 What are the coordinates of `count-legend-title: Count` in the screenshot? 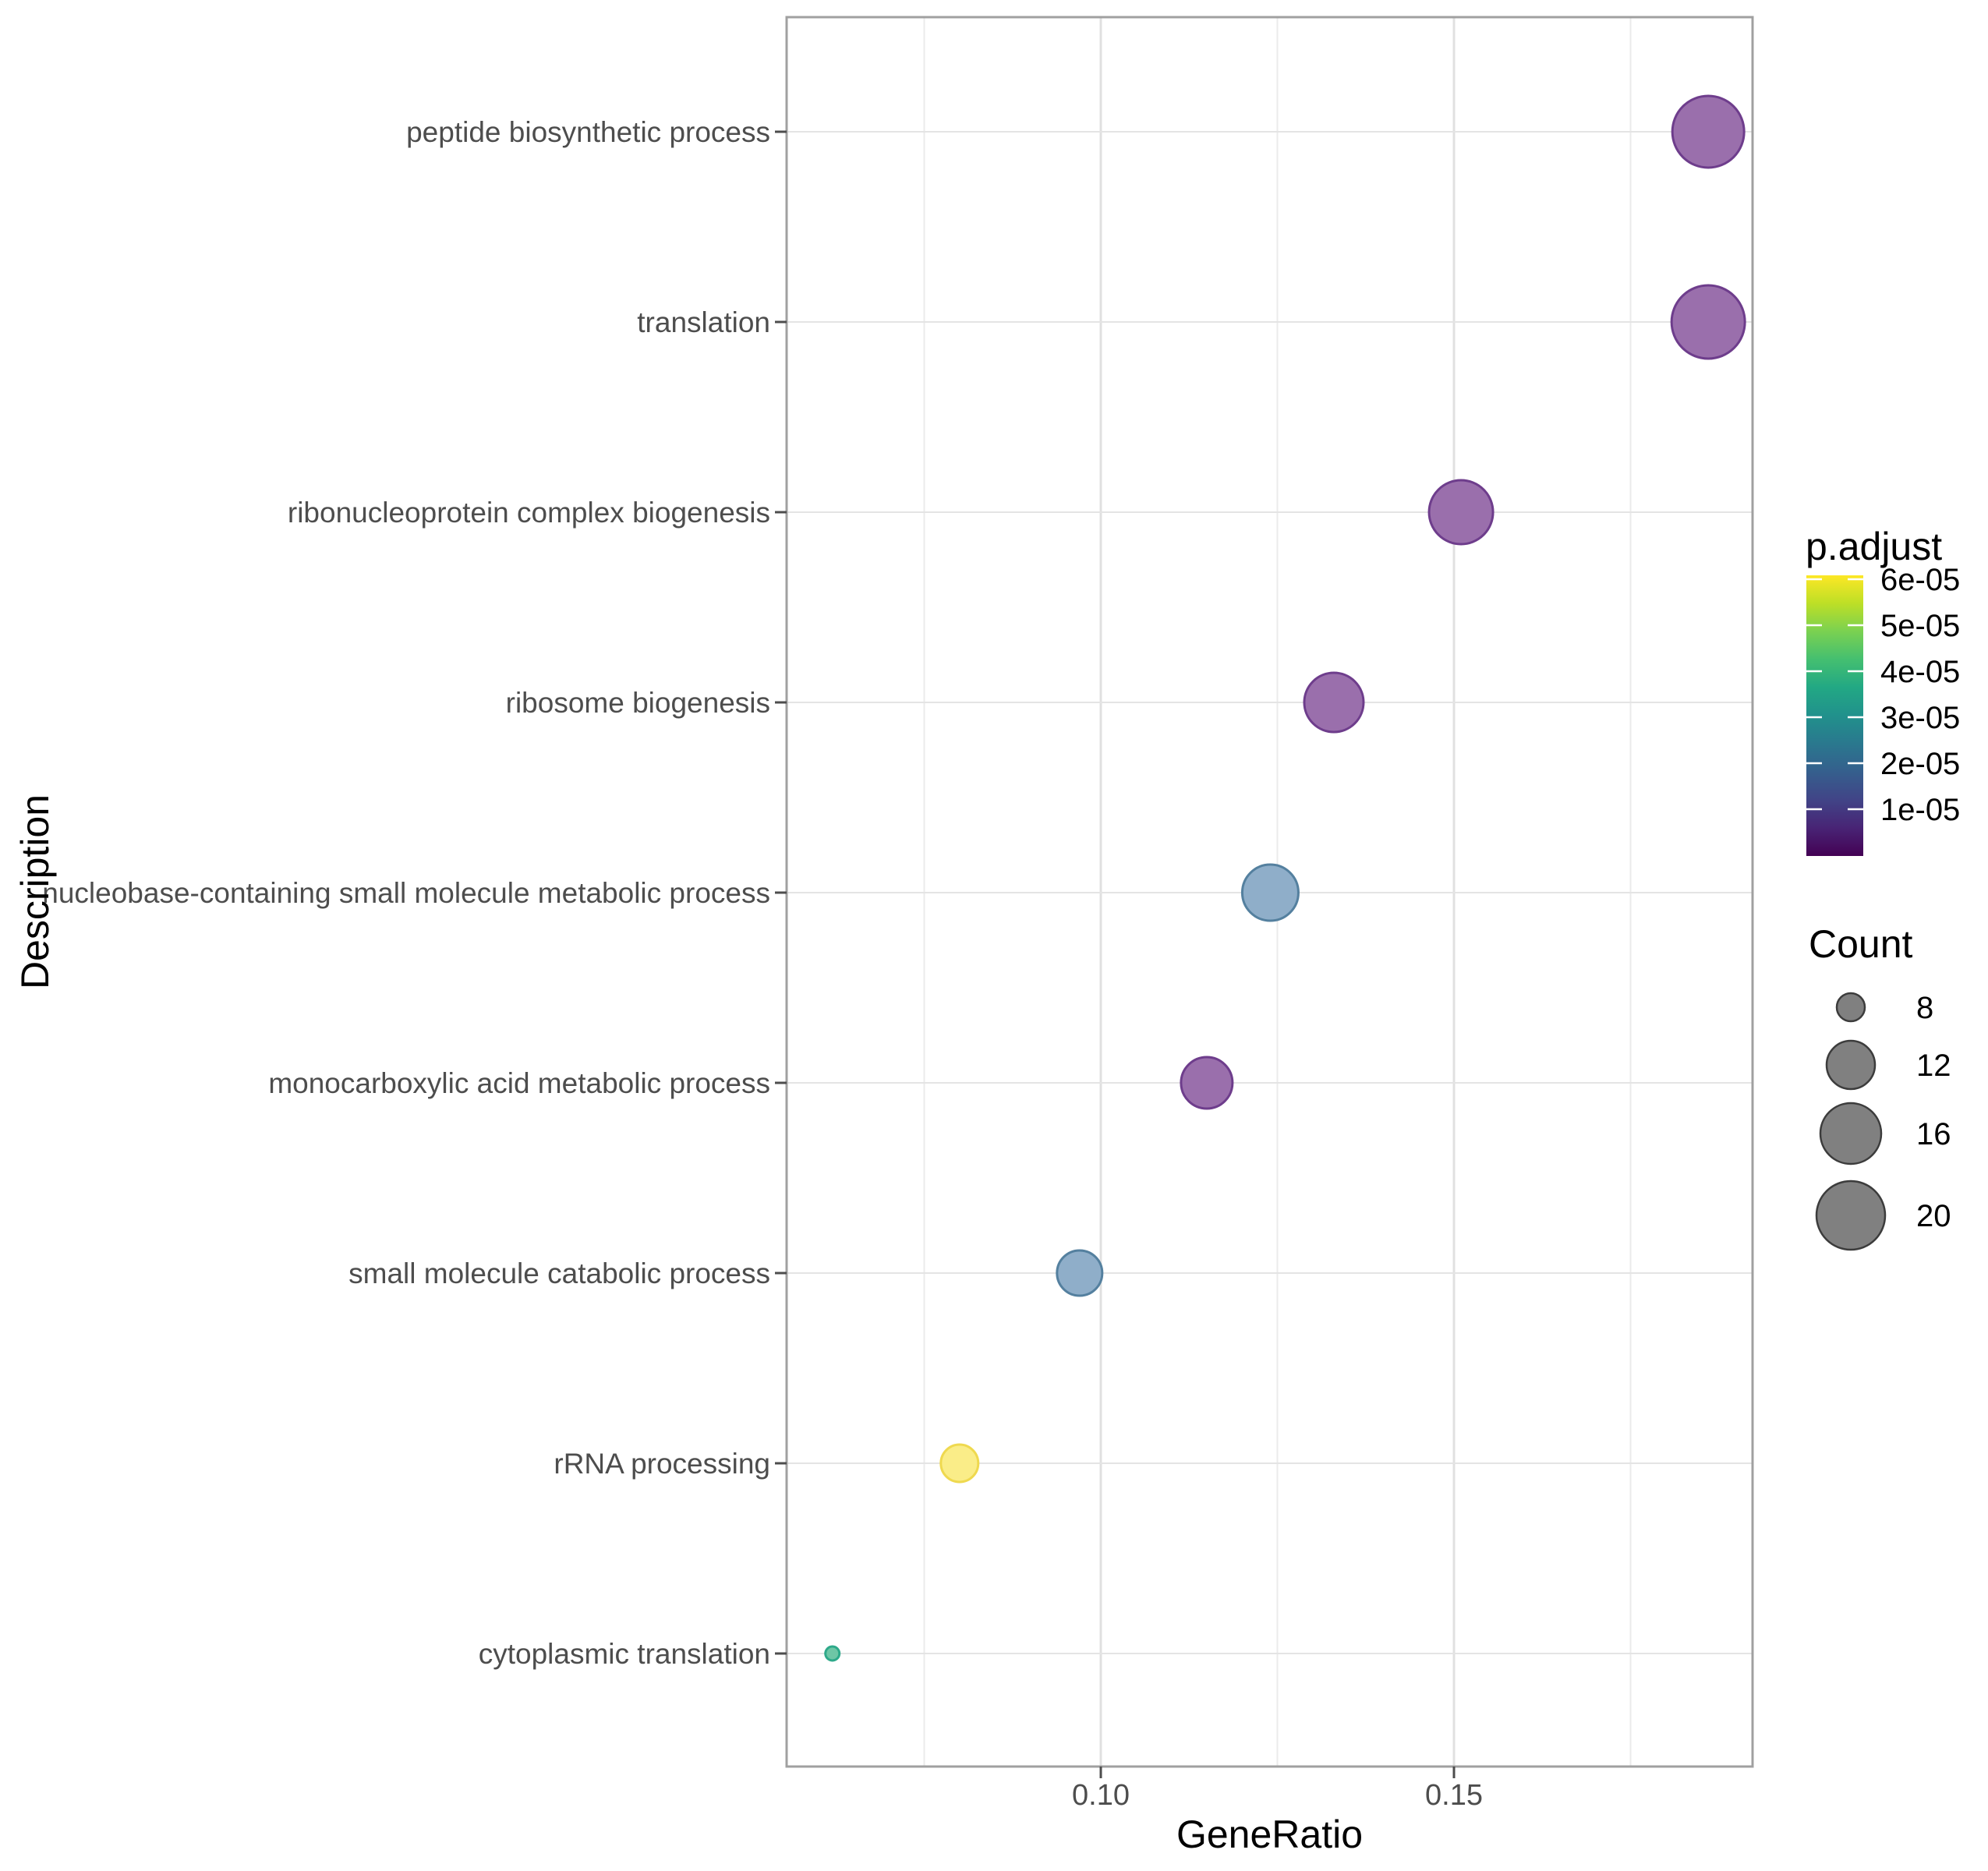 It's located at (1861, 944).